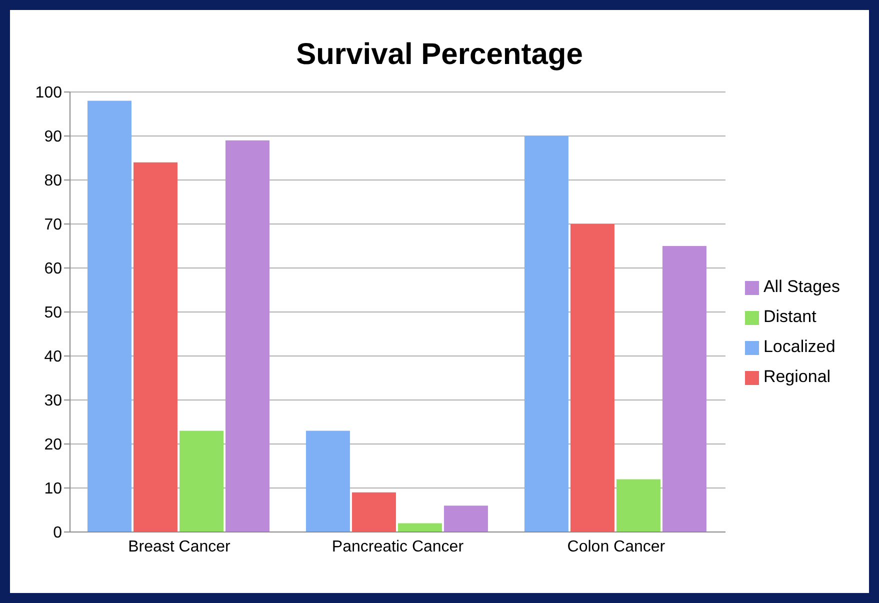 The height and width of the screenshot is (603, 879). I want to click on y-tick-label: 30, so click(53, 401).